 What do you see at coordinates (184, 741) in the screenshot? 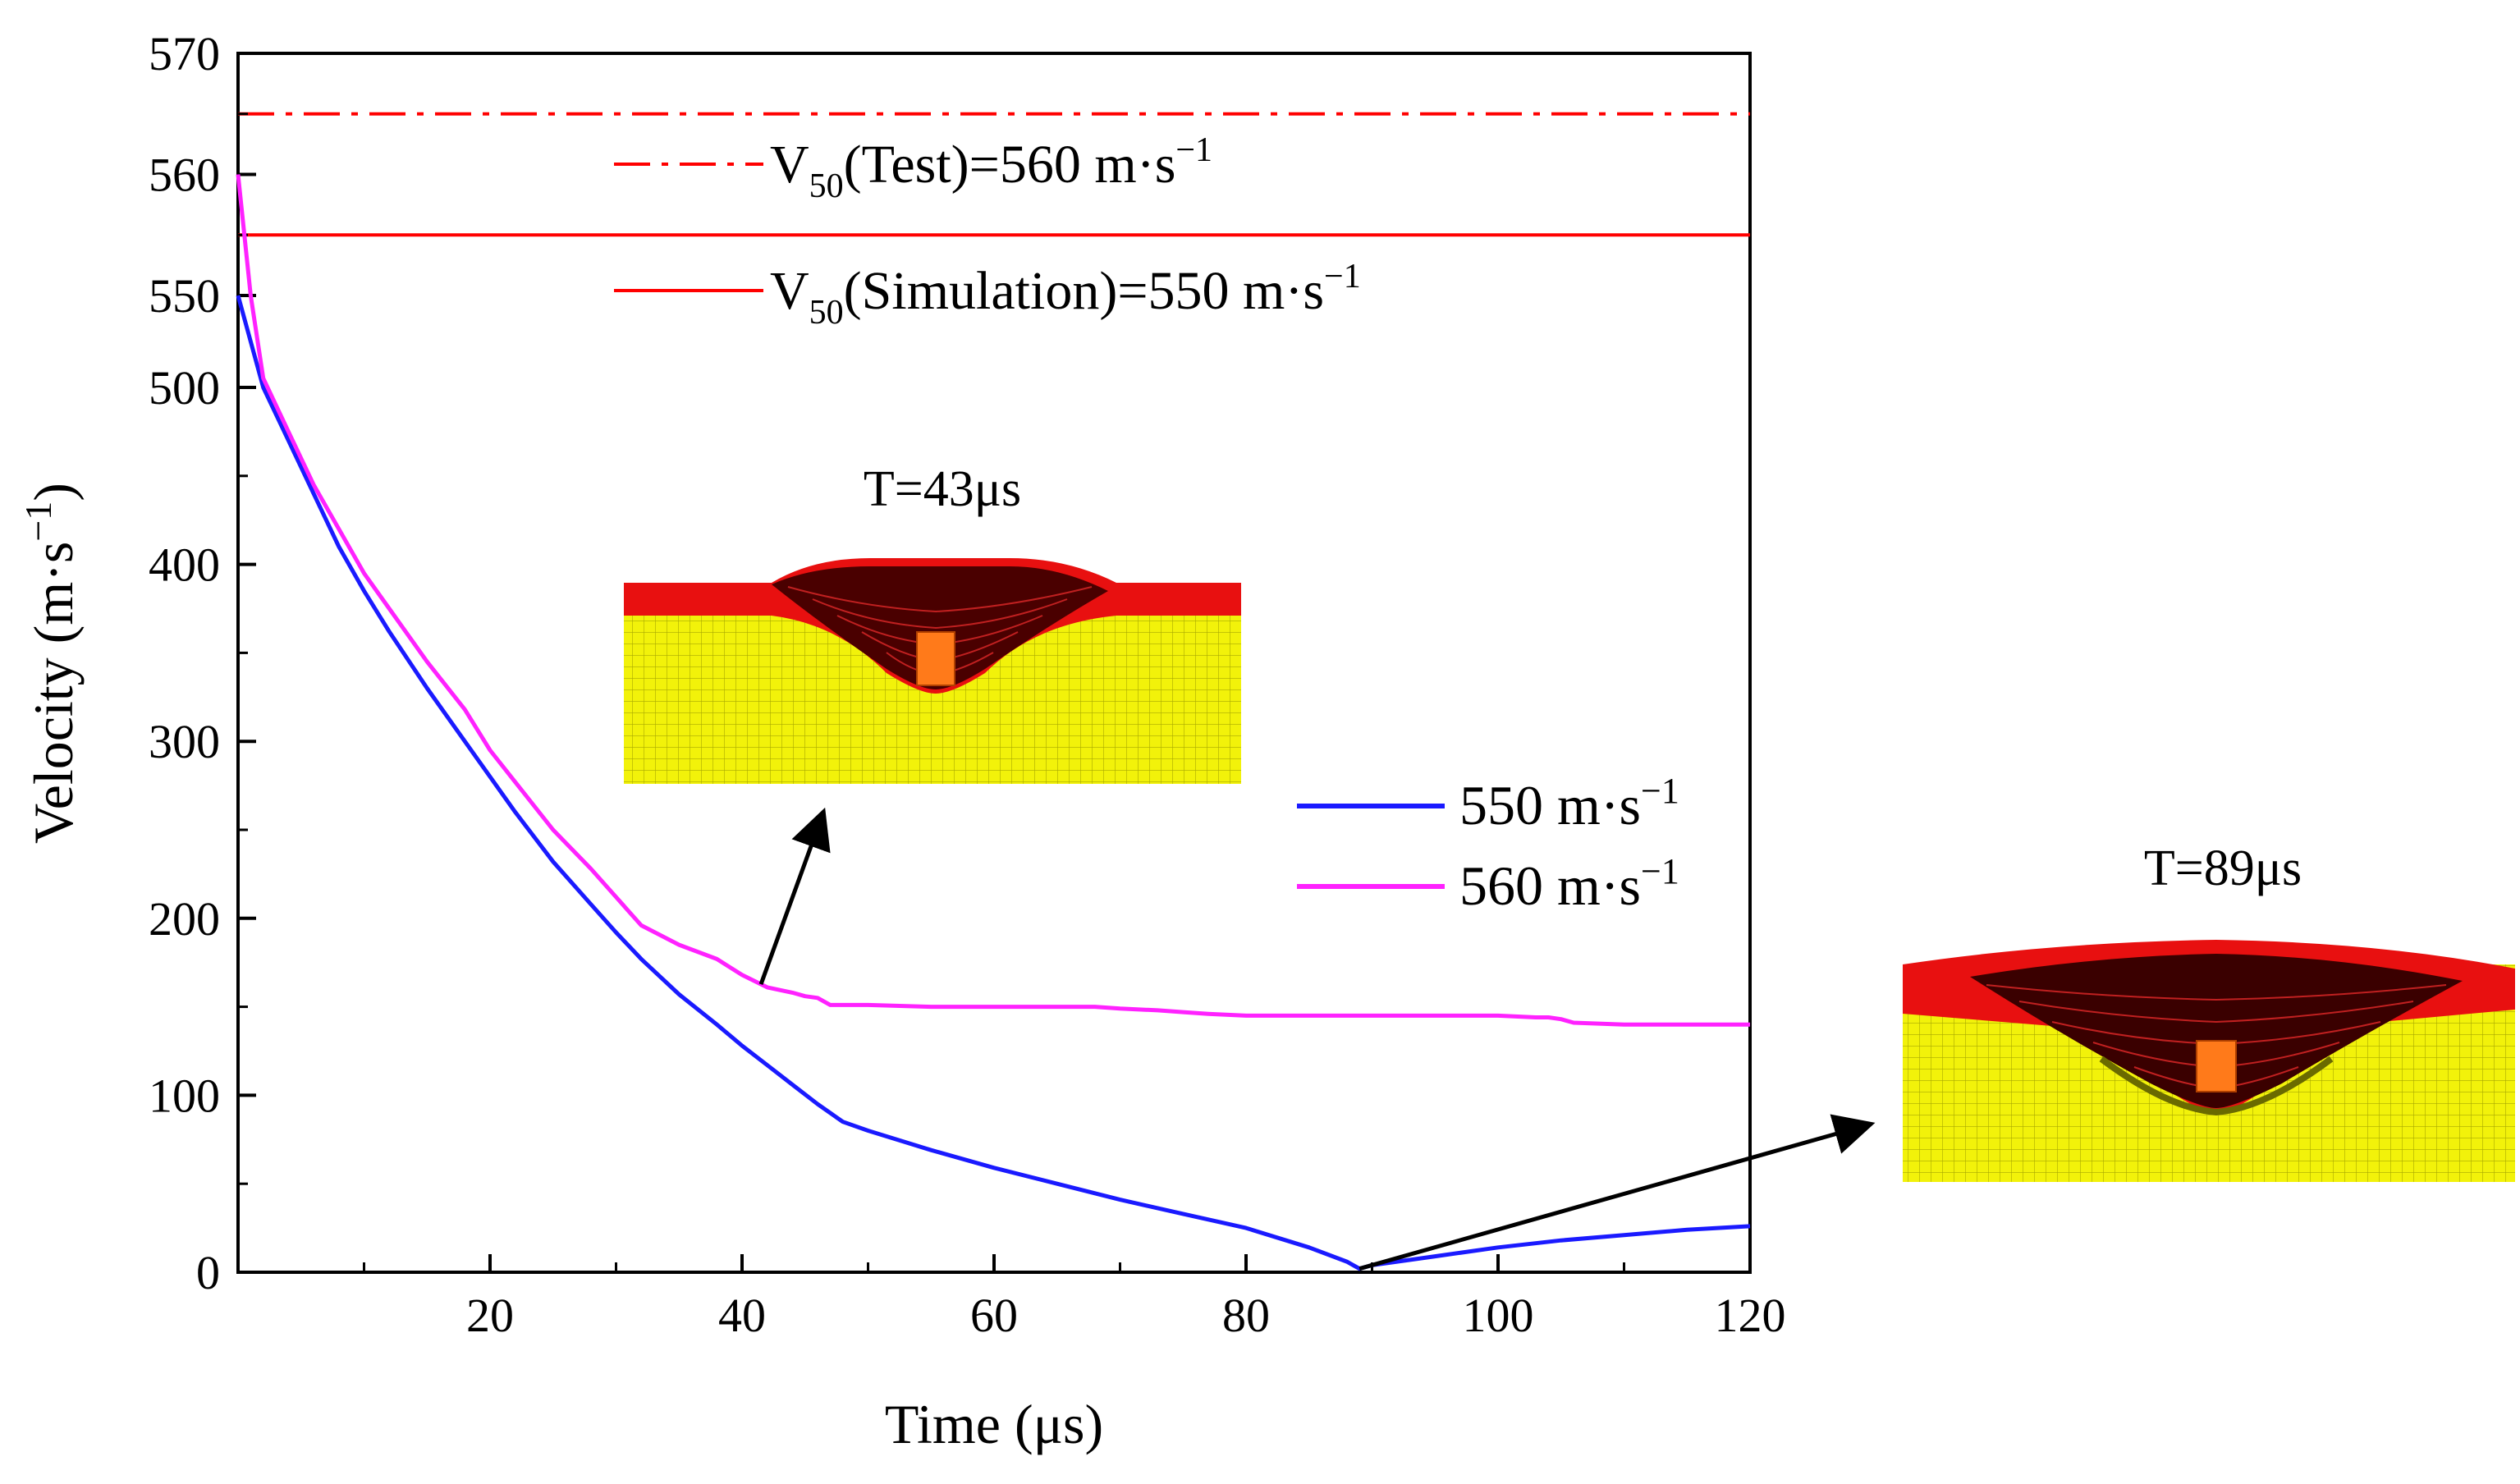
I see `y-tick-label: 300` at bounding box center [184, 741].